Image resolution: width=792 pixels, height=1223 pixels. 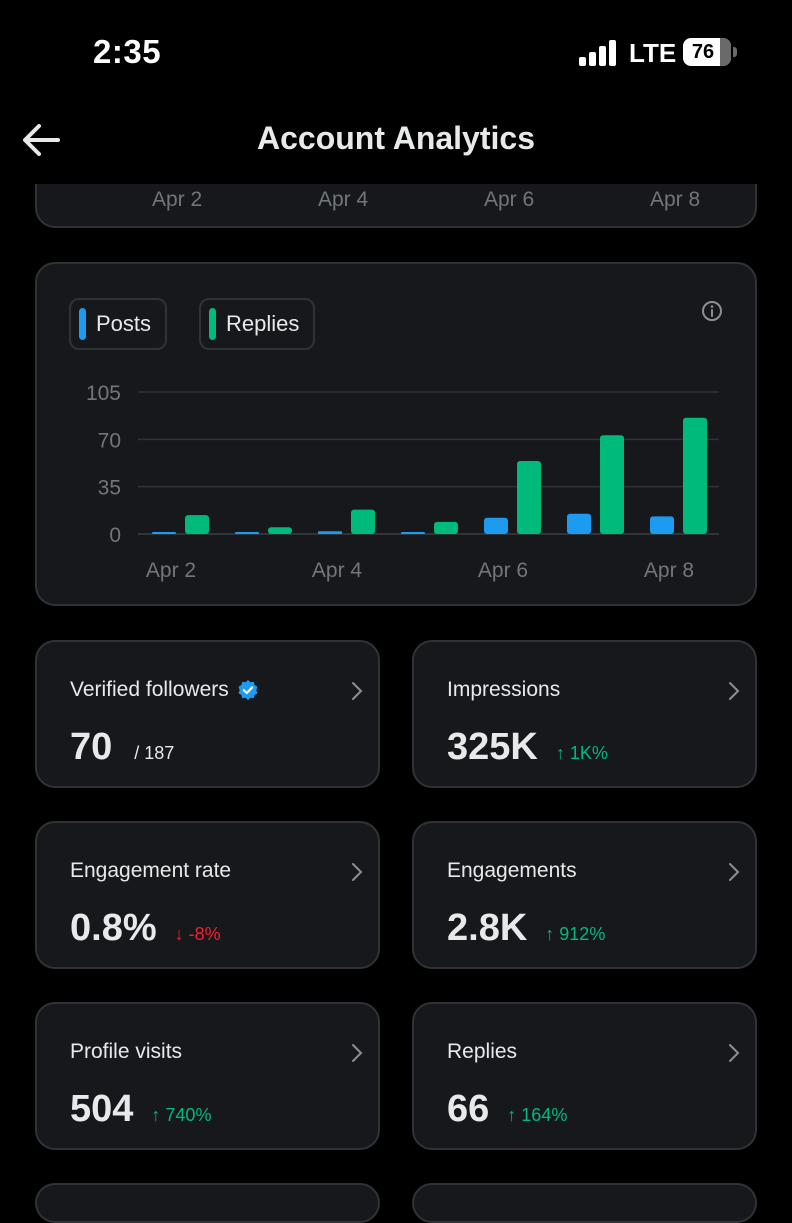 I want to click on stat-change: ↑ 740%, so click(x=181, y=1115).